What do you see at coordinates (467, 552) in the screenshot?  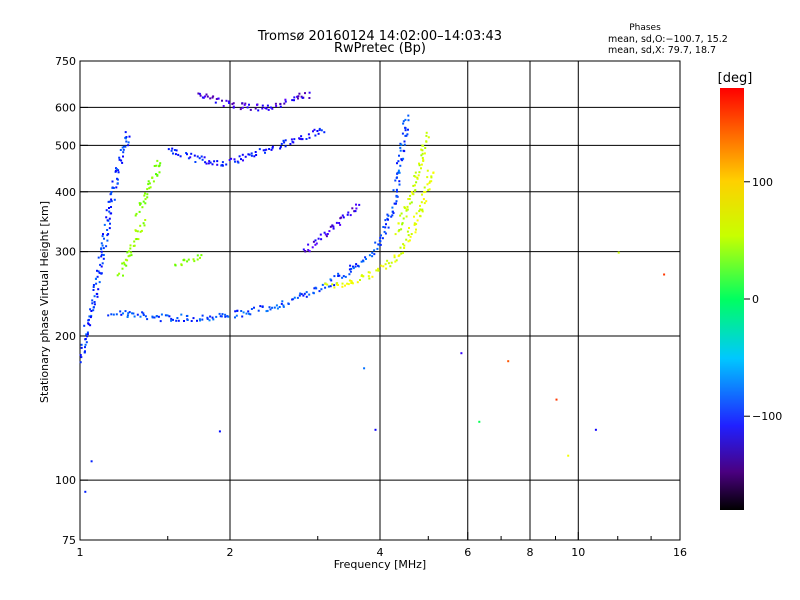 I see `x-tick-label: 6` at bounding box center [467, 552].